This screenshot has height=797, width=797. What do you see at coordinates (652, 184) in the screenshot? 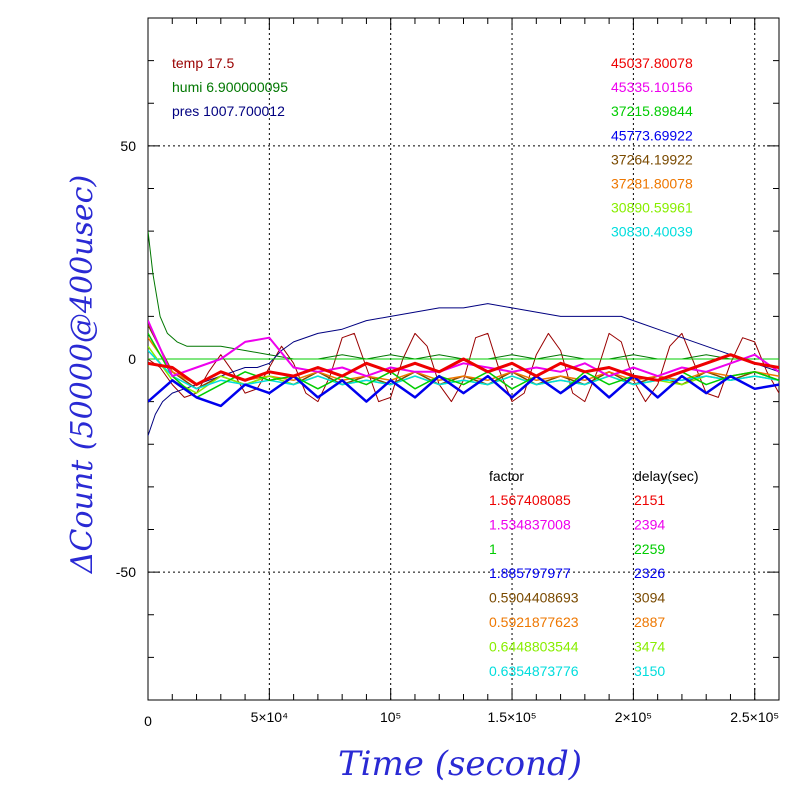
I see `mean-label-5: 37281.80078` at bounding box center [652, 184].